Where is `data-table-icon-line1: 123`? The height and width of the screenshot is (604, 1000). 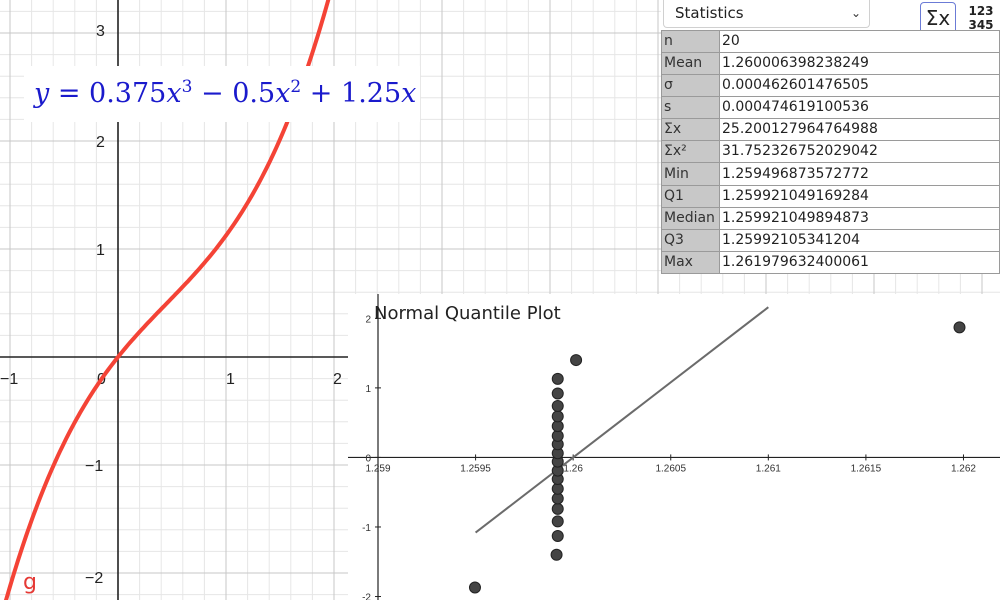 data-table-icon-line1: 123 is located at coordinates (981, 11).